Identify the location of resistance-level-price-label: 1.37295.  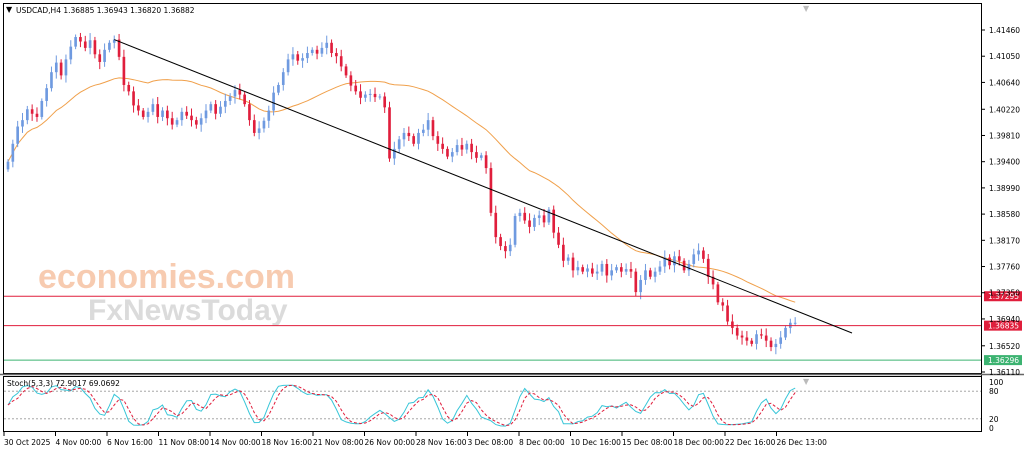
(1003, 296).